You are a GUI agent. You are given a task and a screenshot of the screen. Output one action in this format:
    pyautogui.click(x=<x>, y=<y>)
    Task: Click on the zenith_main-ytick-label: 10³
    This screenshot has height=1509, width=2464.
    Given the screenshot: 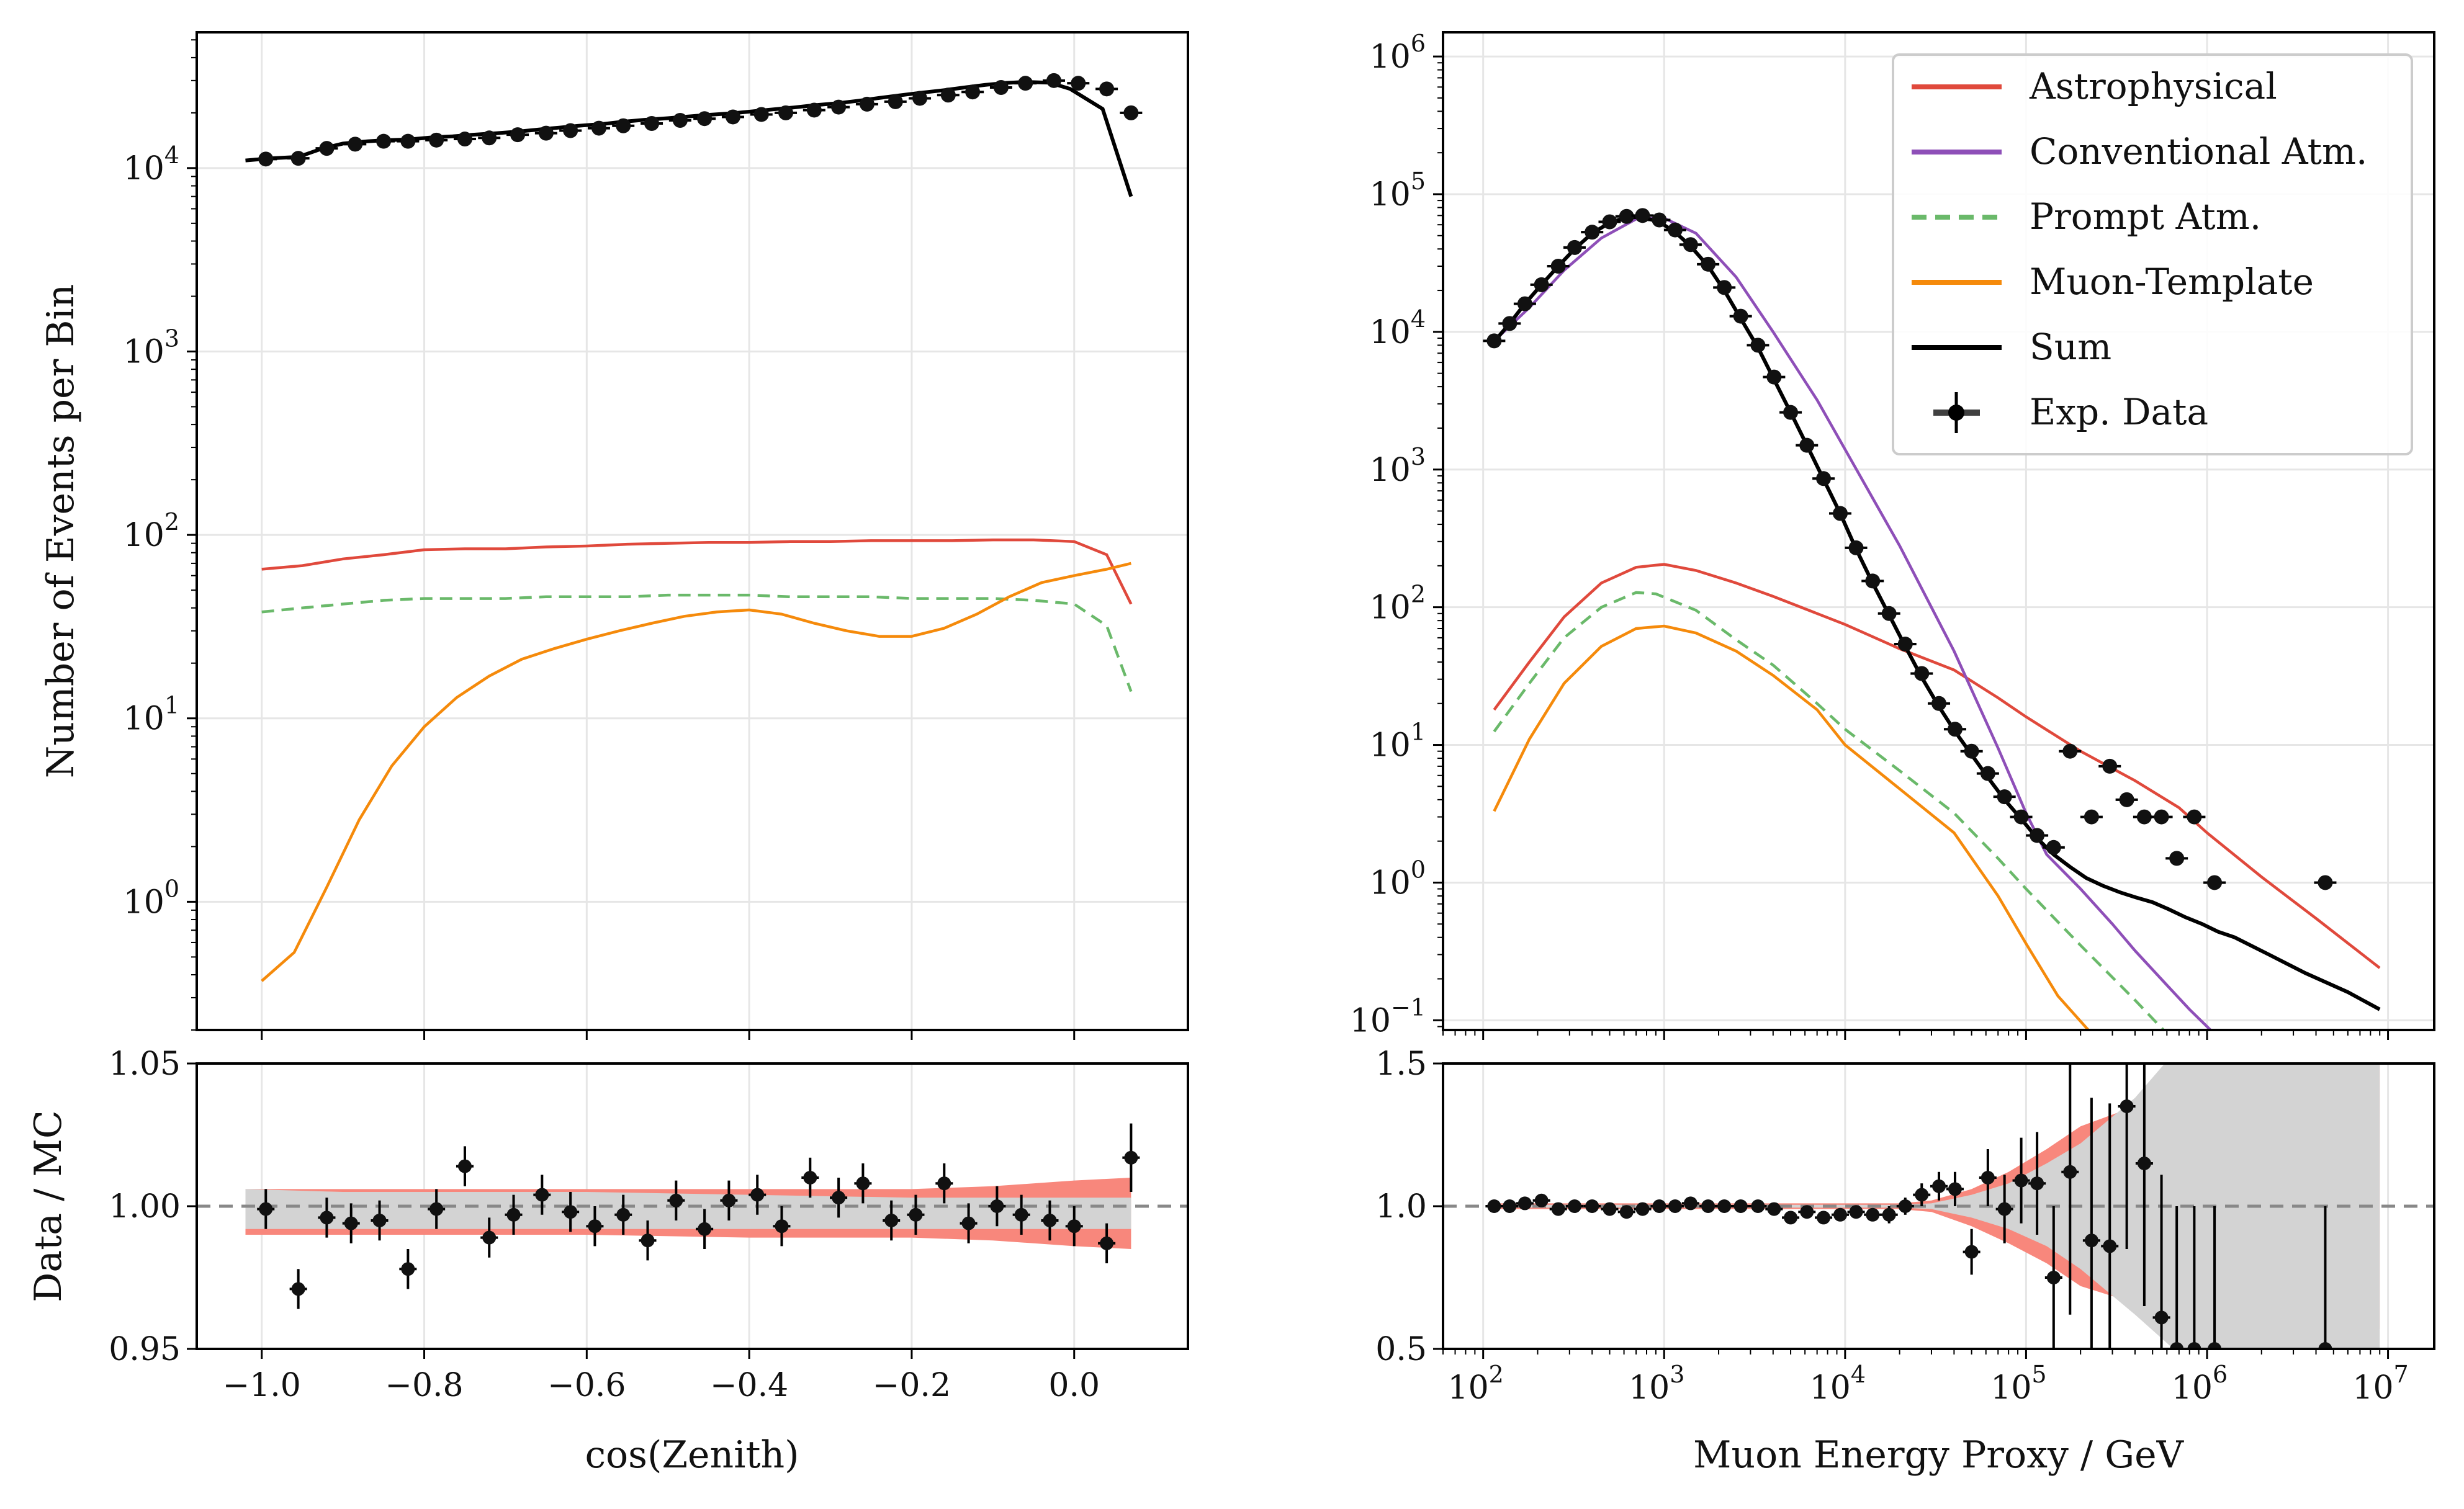 What is the action you would take?
    pyautogui.click(x=151, y=347)
    